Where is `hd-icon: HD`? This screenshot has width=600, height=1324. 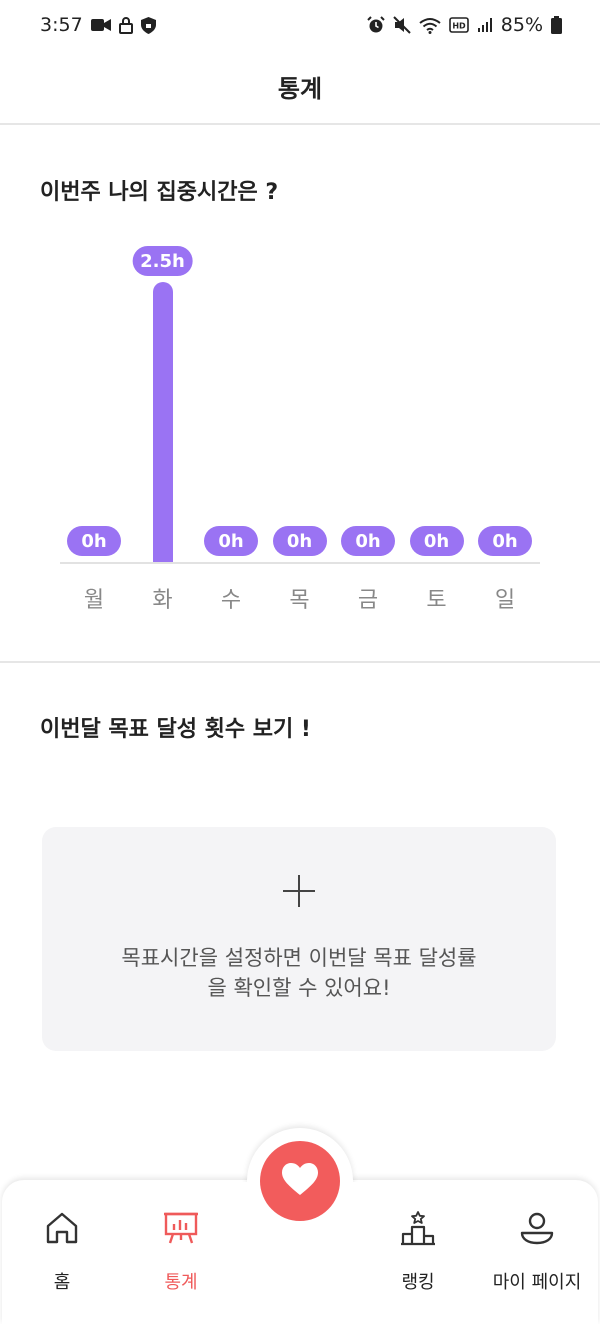 hd-icon: HD is located at coordinates (458, 25).